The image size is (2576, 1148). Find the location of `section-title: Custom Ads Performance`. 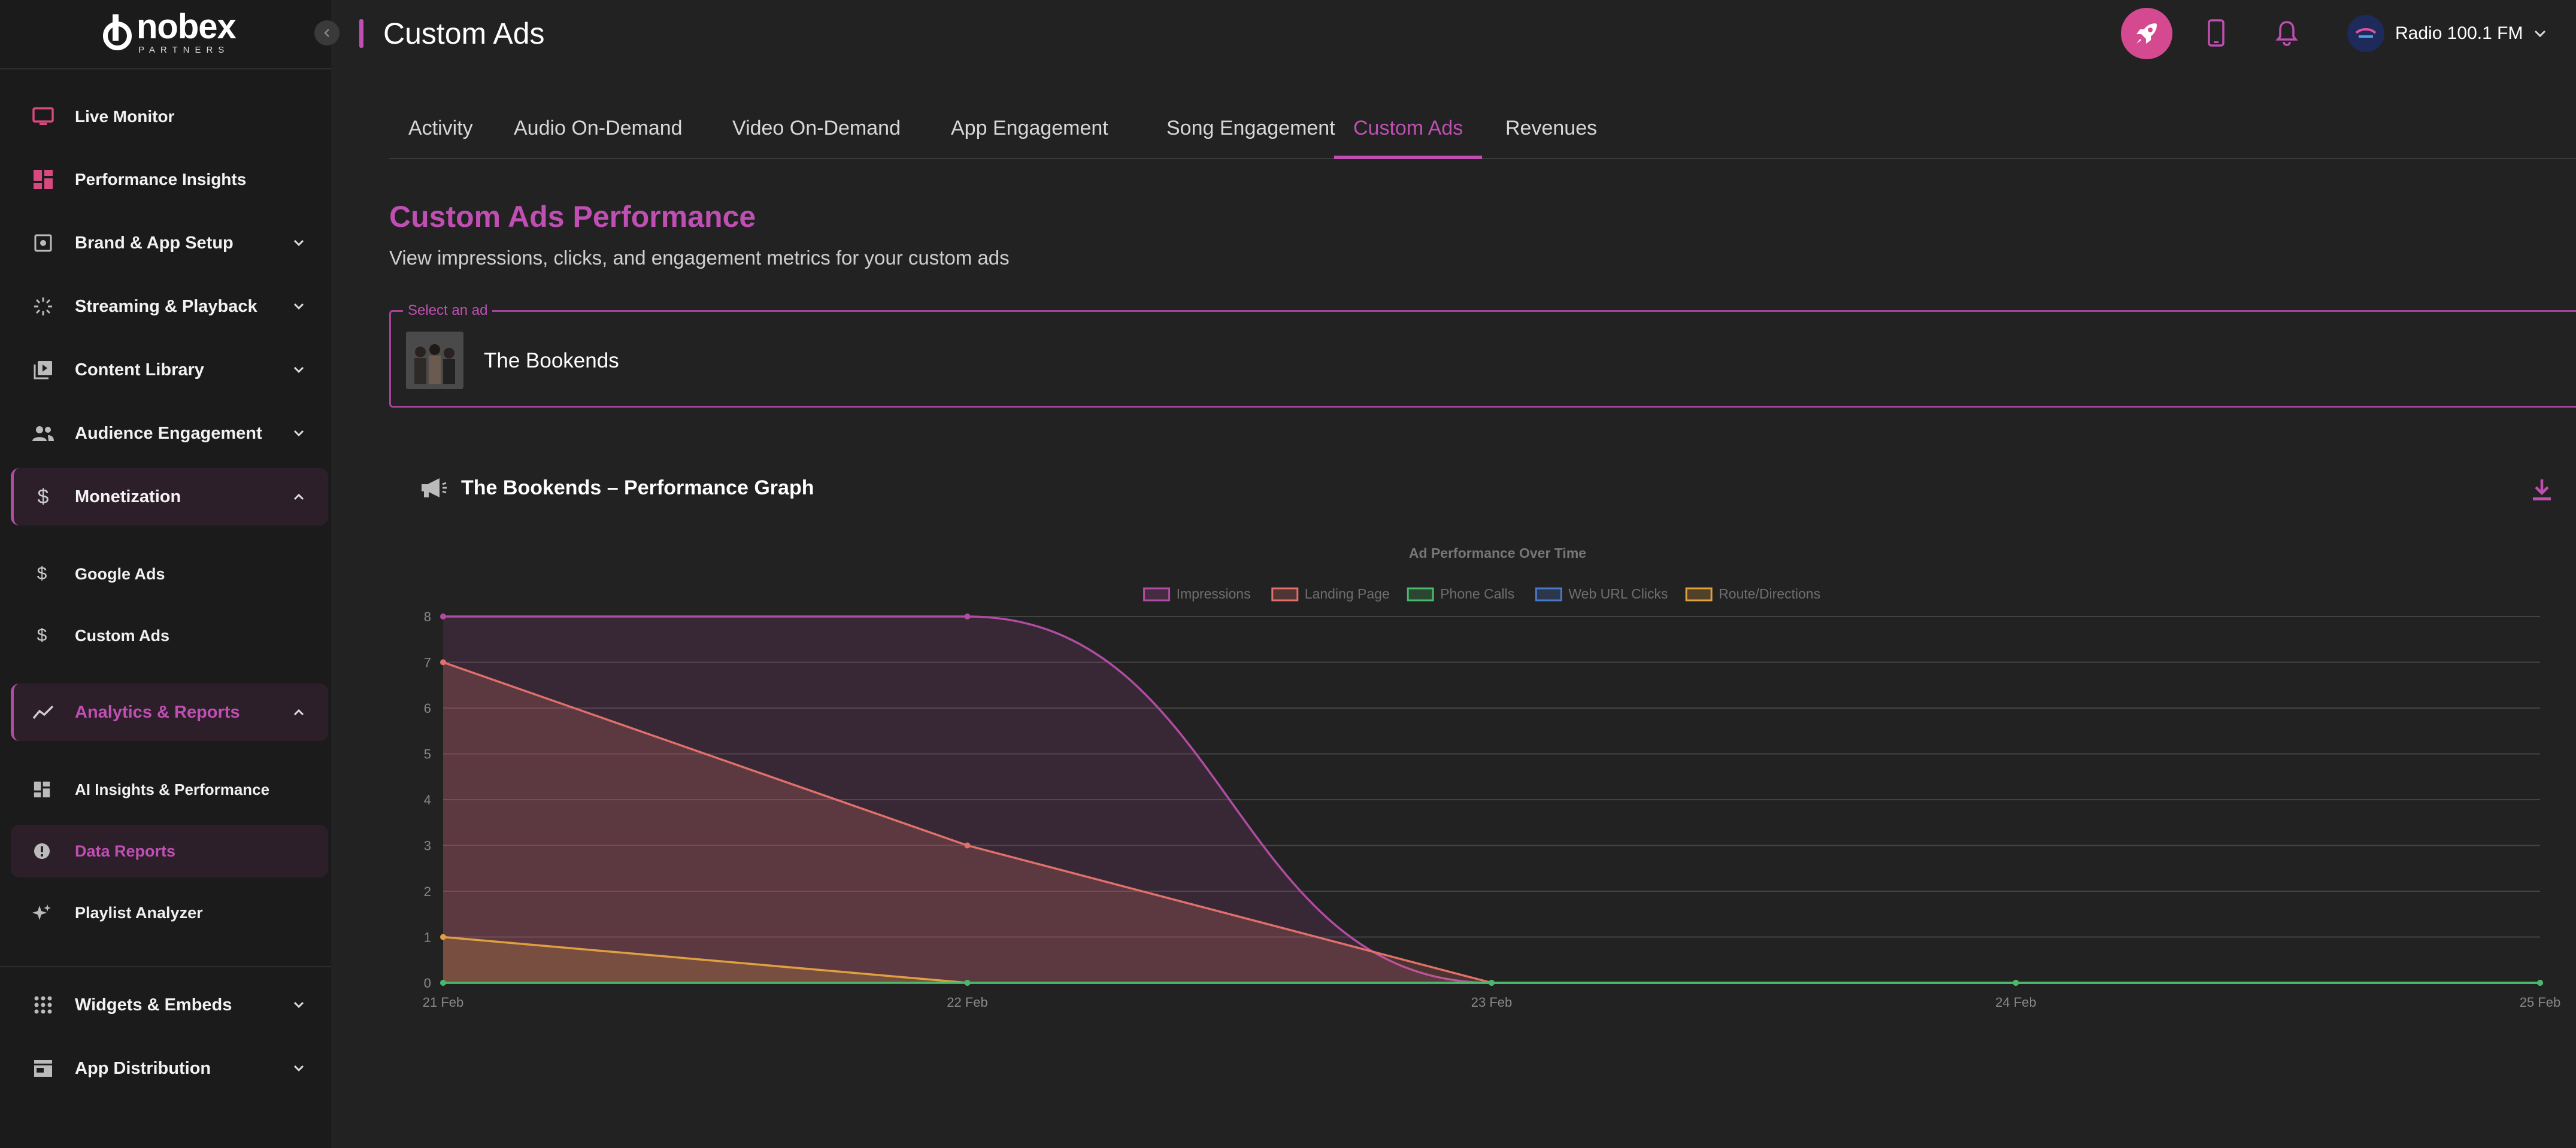

section-title: Custom Ads Performance is located at coordinates (572, 216).